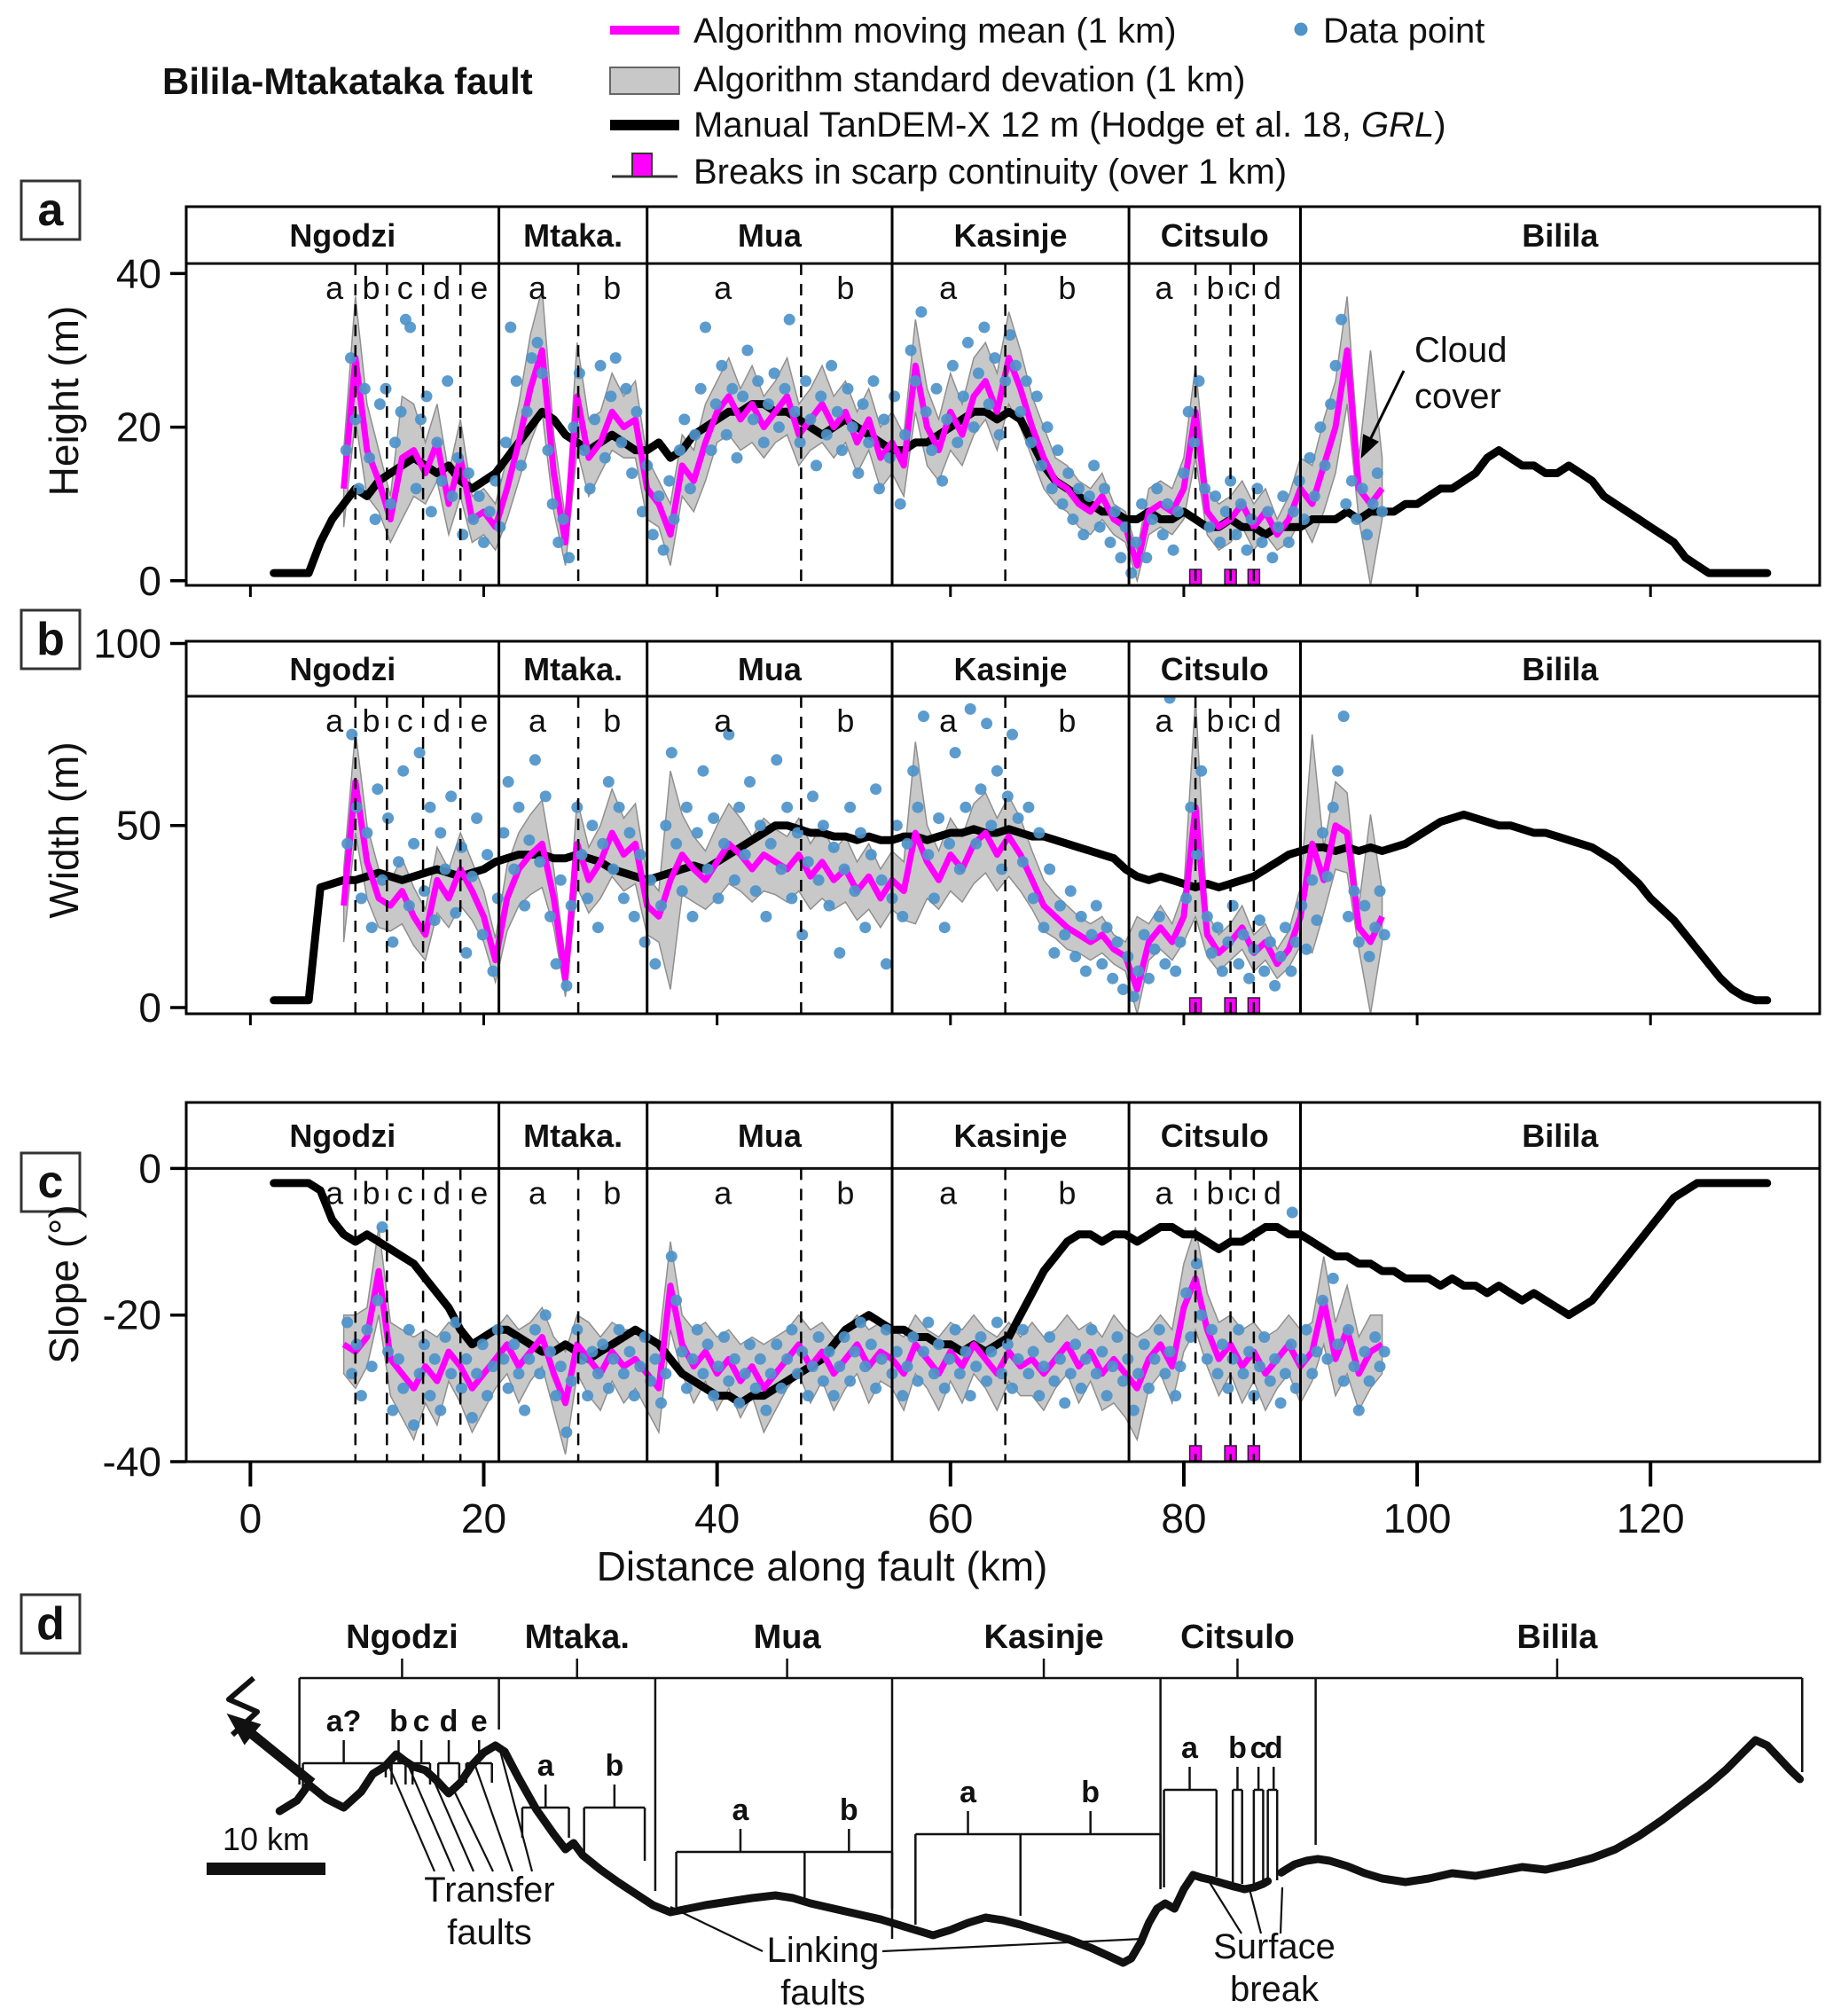  I want to click on panel-b-label: b, so click(51, 640).